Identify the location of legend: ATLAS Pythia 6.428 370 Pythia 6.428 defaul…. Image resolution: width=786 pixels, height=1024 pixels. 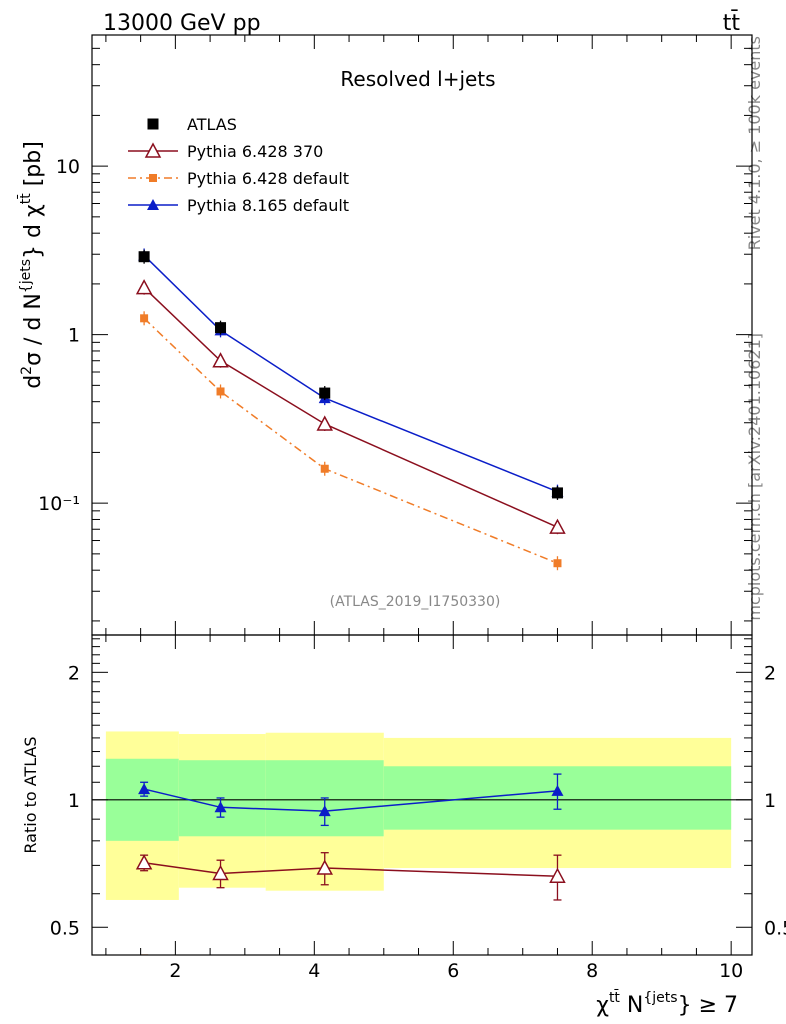
(238, 165).